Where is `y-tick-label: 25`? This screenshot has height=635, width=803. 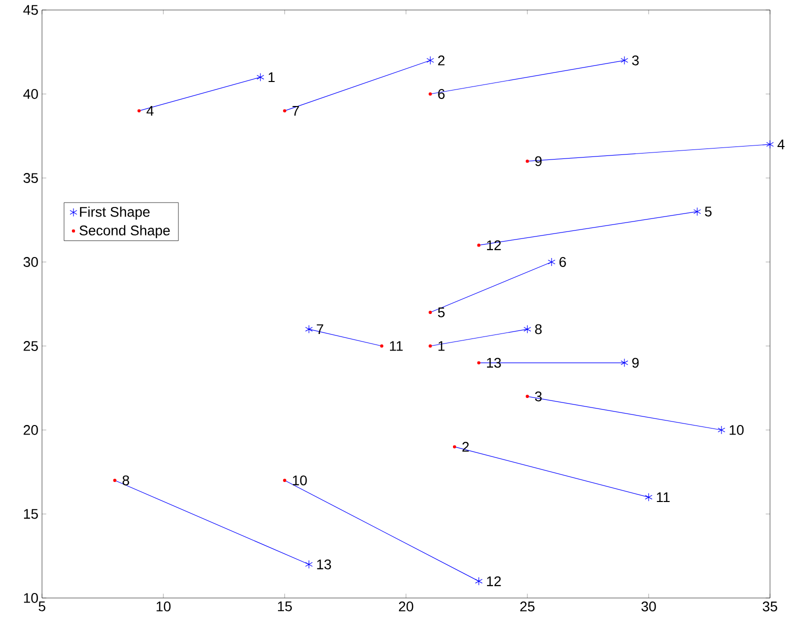
y-tick-label: 25 is located at coordinates (31, 346).